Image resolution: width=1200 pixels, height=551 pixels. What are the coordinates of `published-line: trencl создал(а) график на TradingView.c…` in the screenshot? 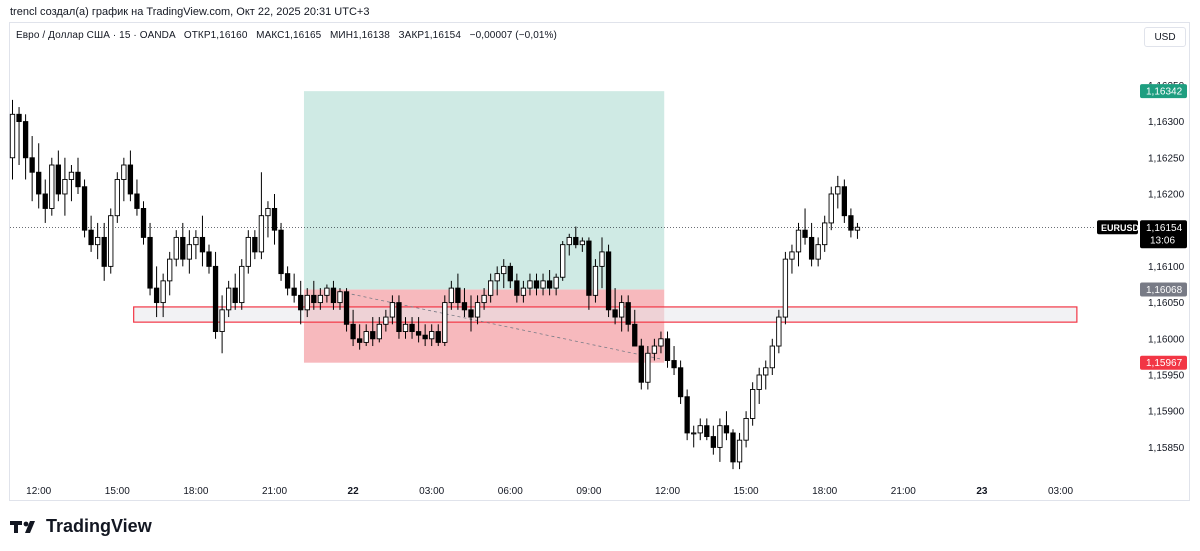 It's located at (190, 12).